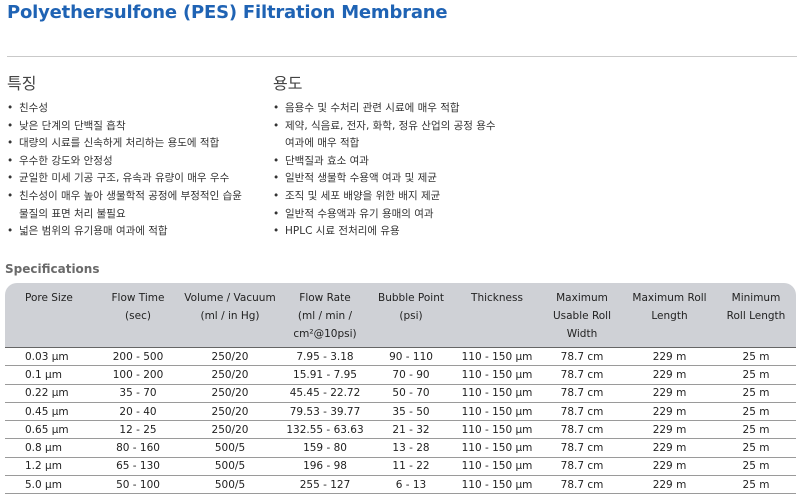 Image resolution: width=803 pixels, height=494 pixels. Describe the element at coordinates (138, 127) in the screenshot. I see `features-list-item: 낮은 단계의 단백질 흡착` at that location.